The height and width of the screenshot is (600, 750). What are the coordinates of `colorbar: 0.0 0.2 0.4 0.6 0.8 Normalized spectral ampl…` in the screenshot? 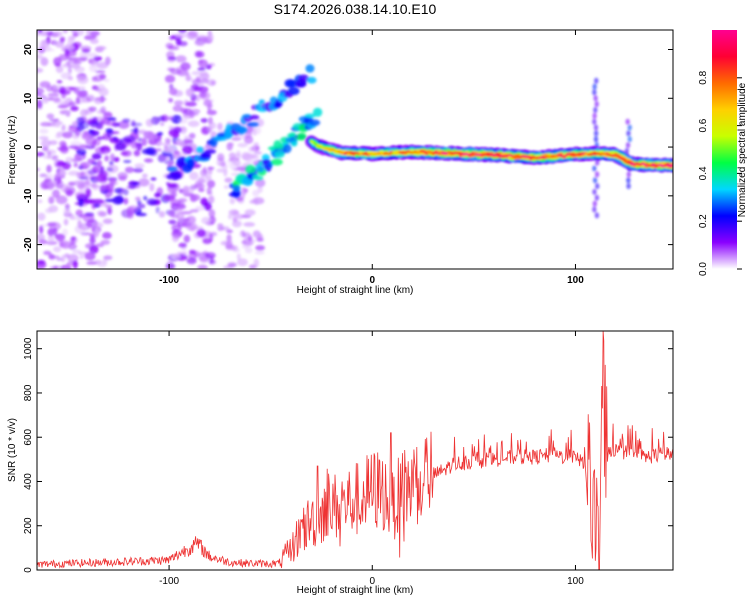 It's located at (723, 153).